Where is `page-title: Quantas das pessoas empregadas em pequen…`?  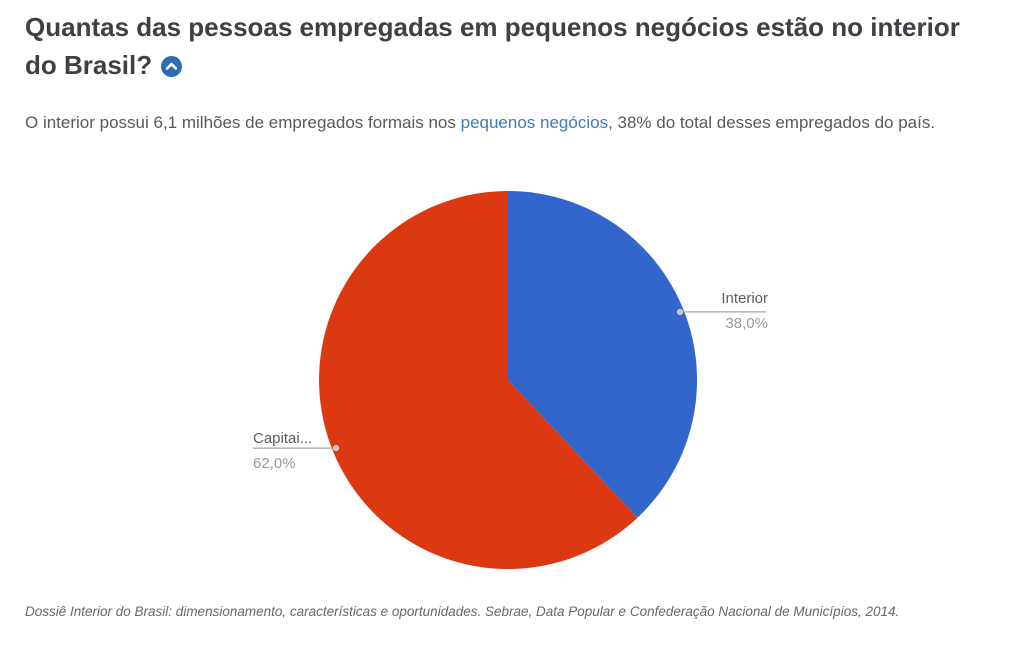 page-title: Quantas das pessoas empregadas em pequen… is located at coordinates (510, 46).